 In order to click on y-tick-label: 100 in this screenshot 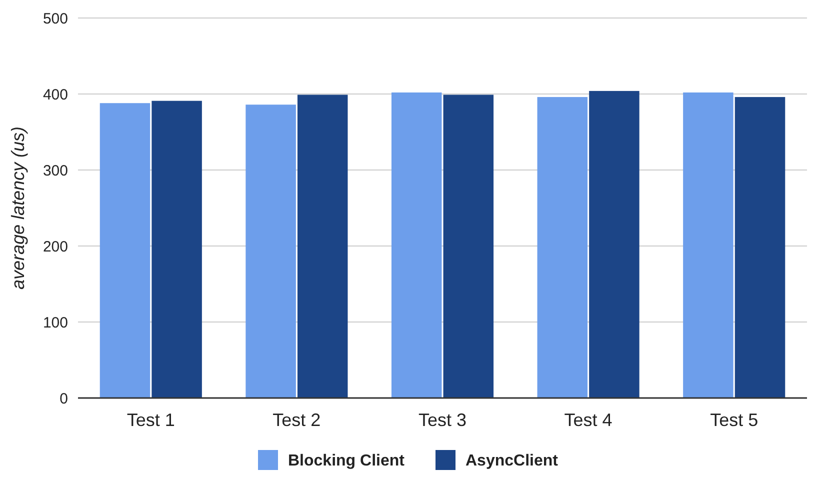, I will do `click(55, 323)`.